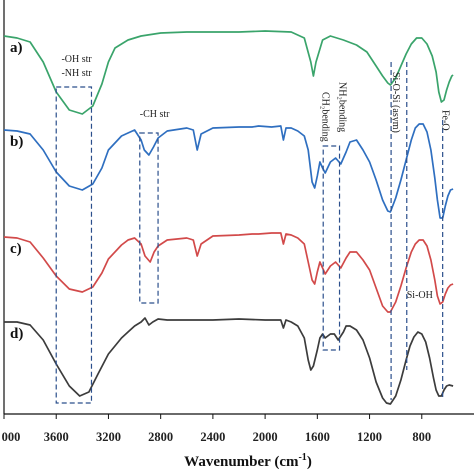  I want to click on annotation-label-2: -NH str, so click(76, 73).